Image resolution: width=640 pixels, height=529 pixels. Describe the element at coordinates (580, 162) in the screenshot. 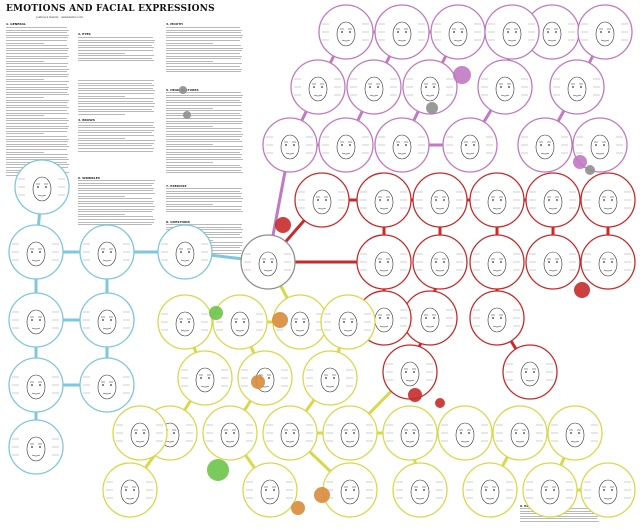

I see `note-blob-fear` at that location.